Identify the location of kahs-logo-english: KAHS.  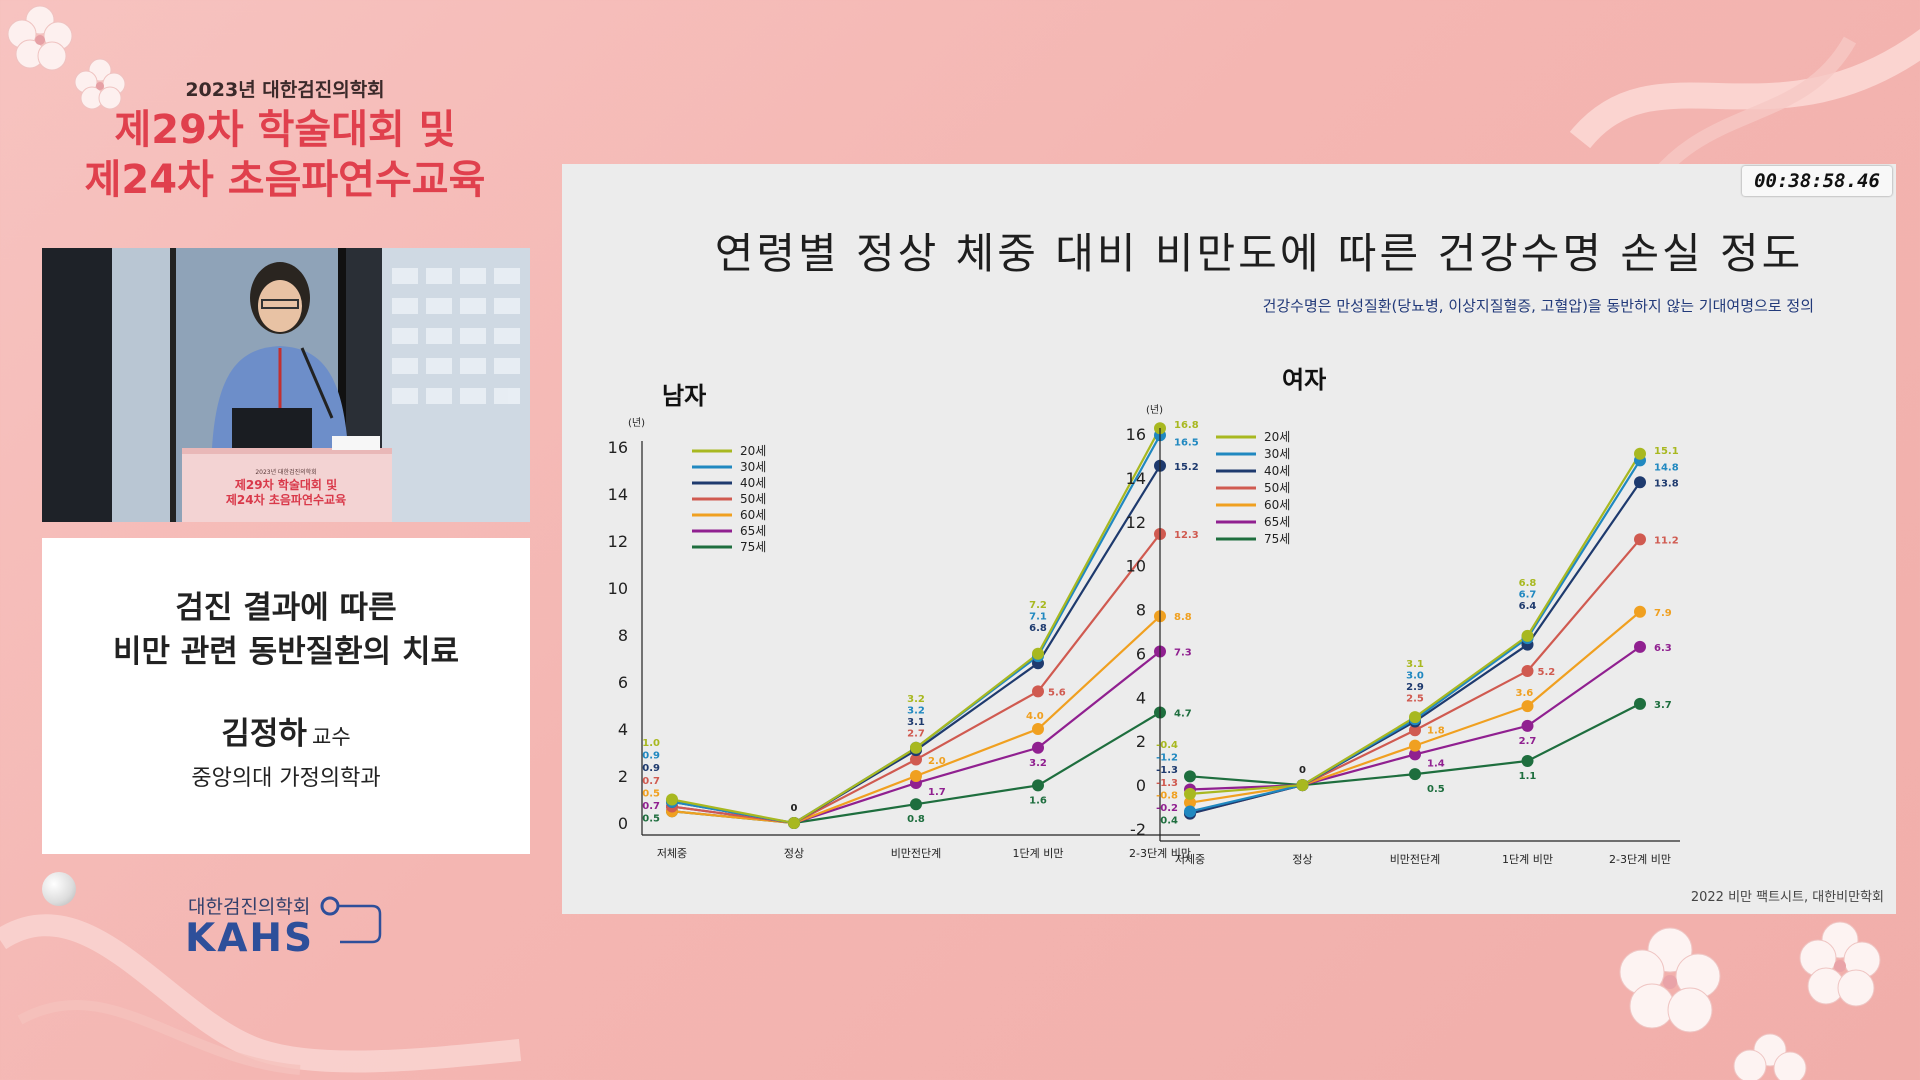
(250, 938).